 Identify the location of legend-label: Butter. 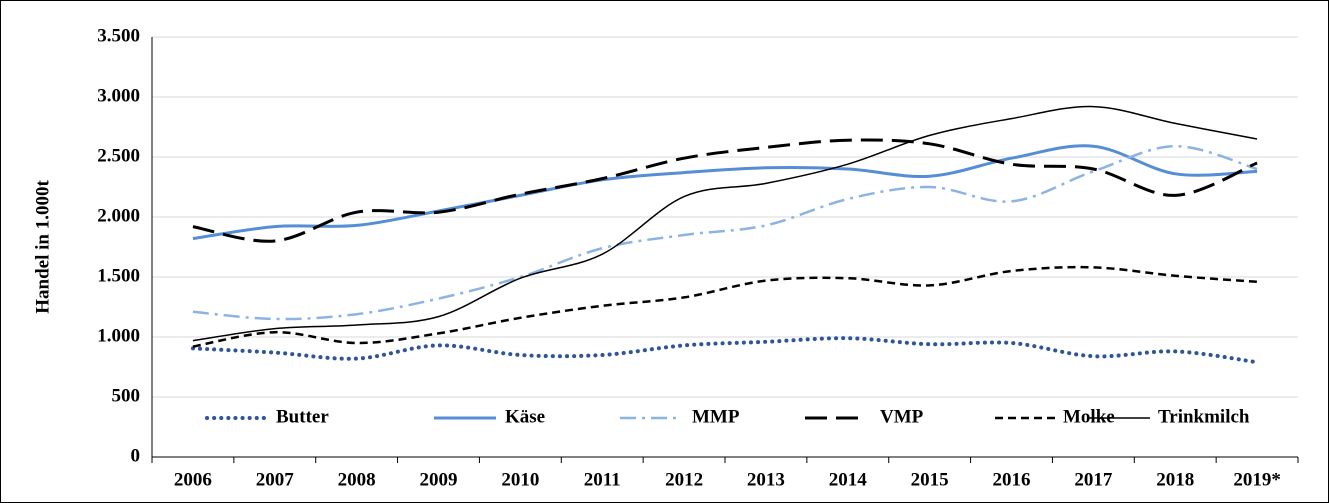
(302, 416).